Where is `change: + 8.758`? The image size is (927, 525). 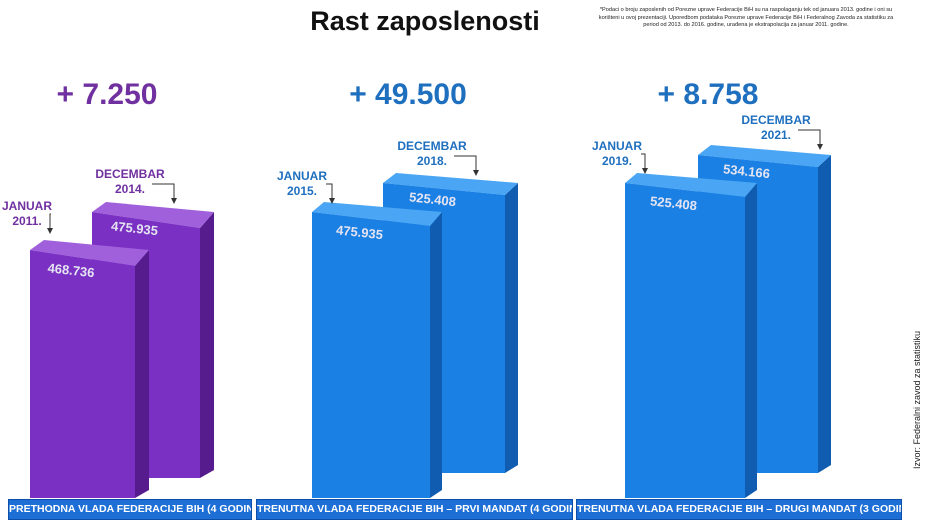
change: + 8.758 is located at coordinates (708, 94).